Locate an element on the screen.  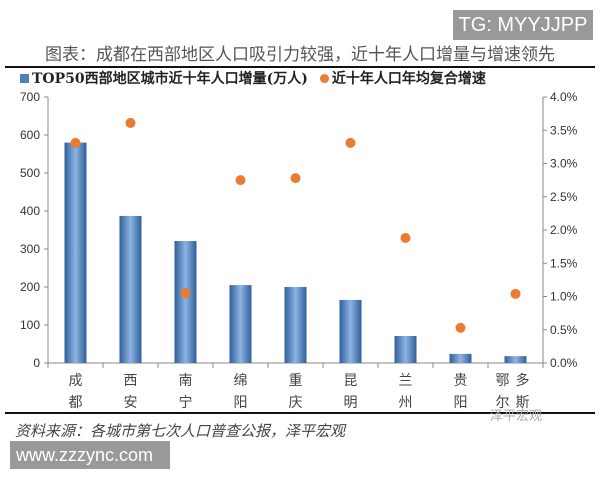
bar-重庆 is located at coordinates (295, 325).